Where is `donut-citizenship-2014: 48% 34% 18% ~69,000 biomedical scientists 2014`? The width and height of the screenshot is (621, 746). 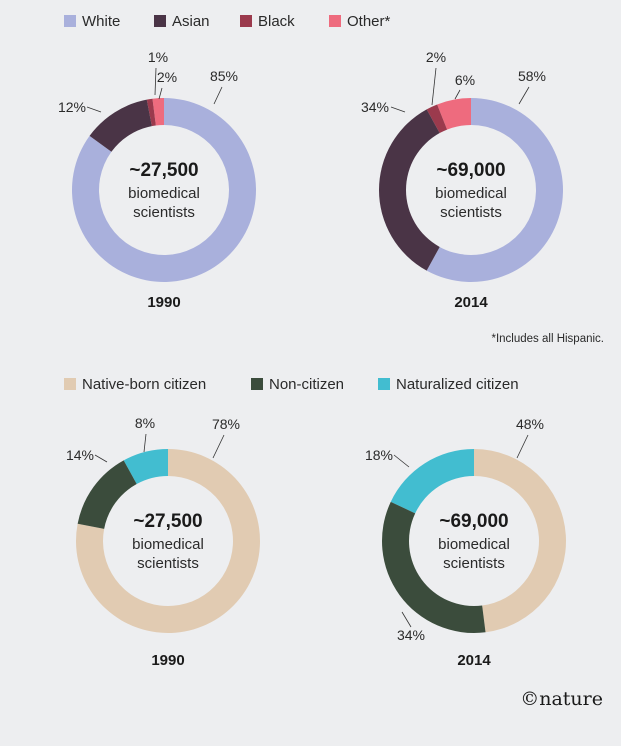
donut-citizenship-2014: 48% 34% 18% ~69,000 biomedical scientists 2014 is located at coordinates (465, 542).